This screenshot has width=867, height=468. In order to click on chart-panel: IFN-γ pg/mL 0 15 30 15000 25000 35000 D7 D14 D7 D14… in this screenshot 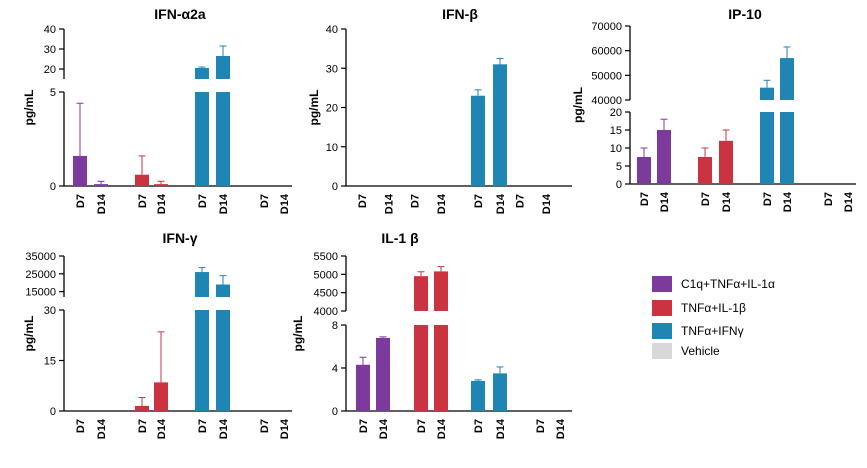, I will do `click(157, 334)`.